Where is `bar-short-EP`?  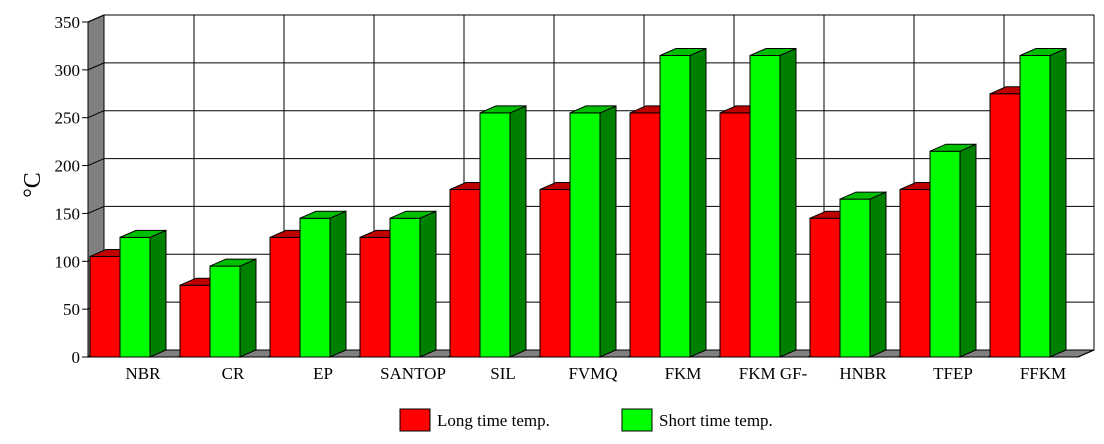
bar-short-EP is located at coordinates (323, 284).